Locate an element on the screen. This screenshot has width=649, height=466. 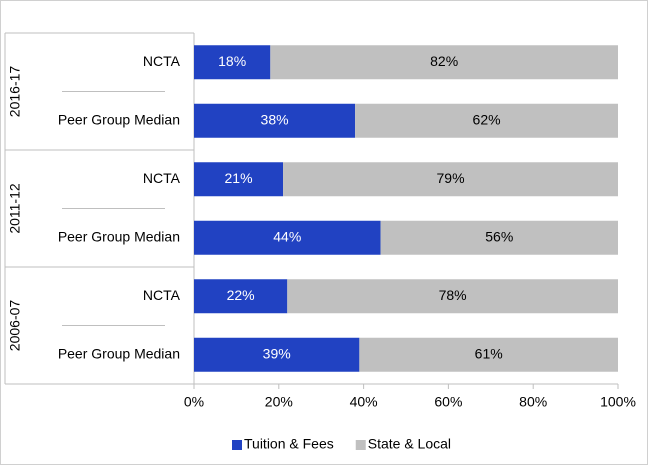
legend-label: Tuition & Fees is located at coordinates (289, 444).